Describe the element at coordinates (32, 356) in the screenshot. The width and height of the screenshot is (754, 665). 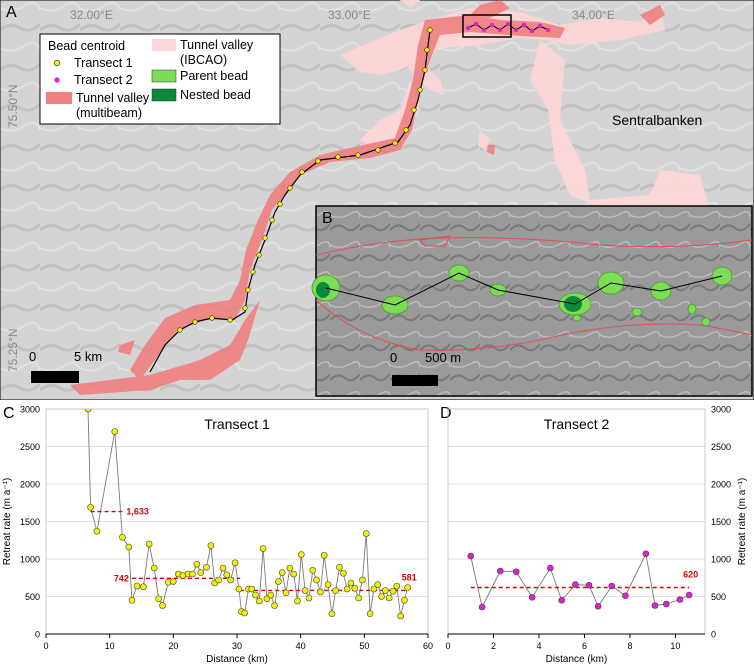
I see `scale-a-zero: 0` at that location.